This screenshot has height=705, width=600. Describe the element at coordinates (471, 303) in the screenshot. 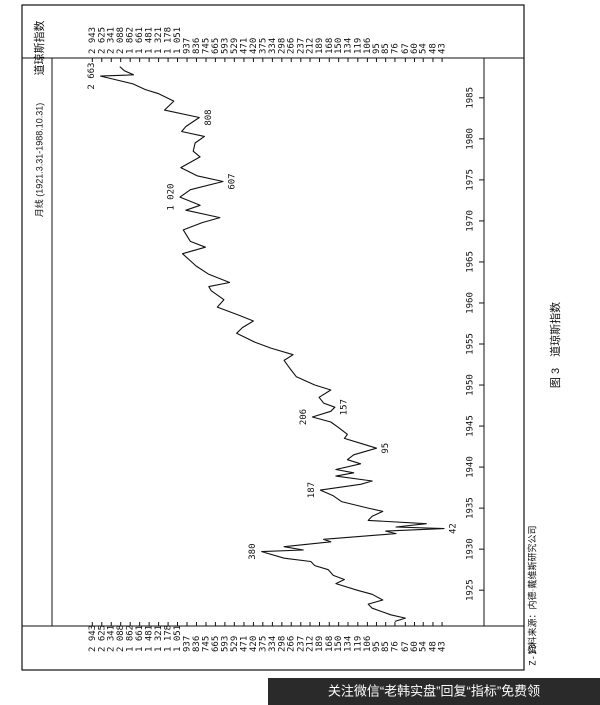

I see `x-tick-label: 1960` at that location.